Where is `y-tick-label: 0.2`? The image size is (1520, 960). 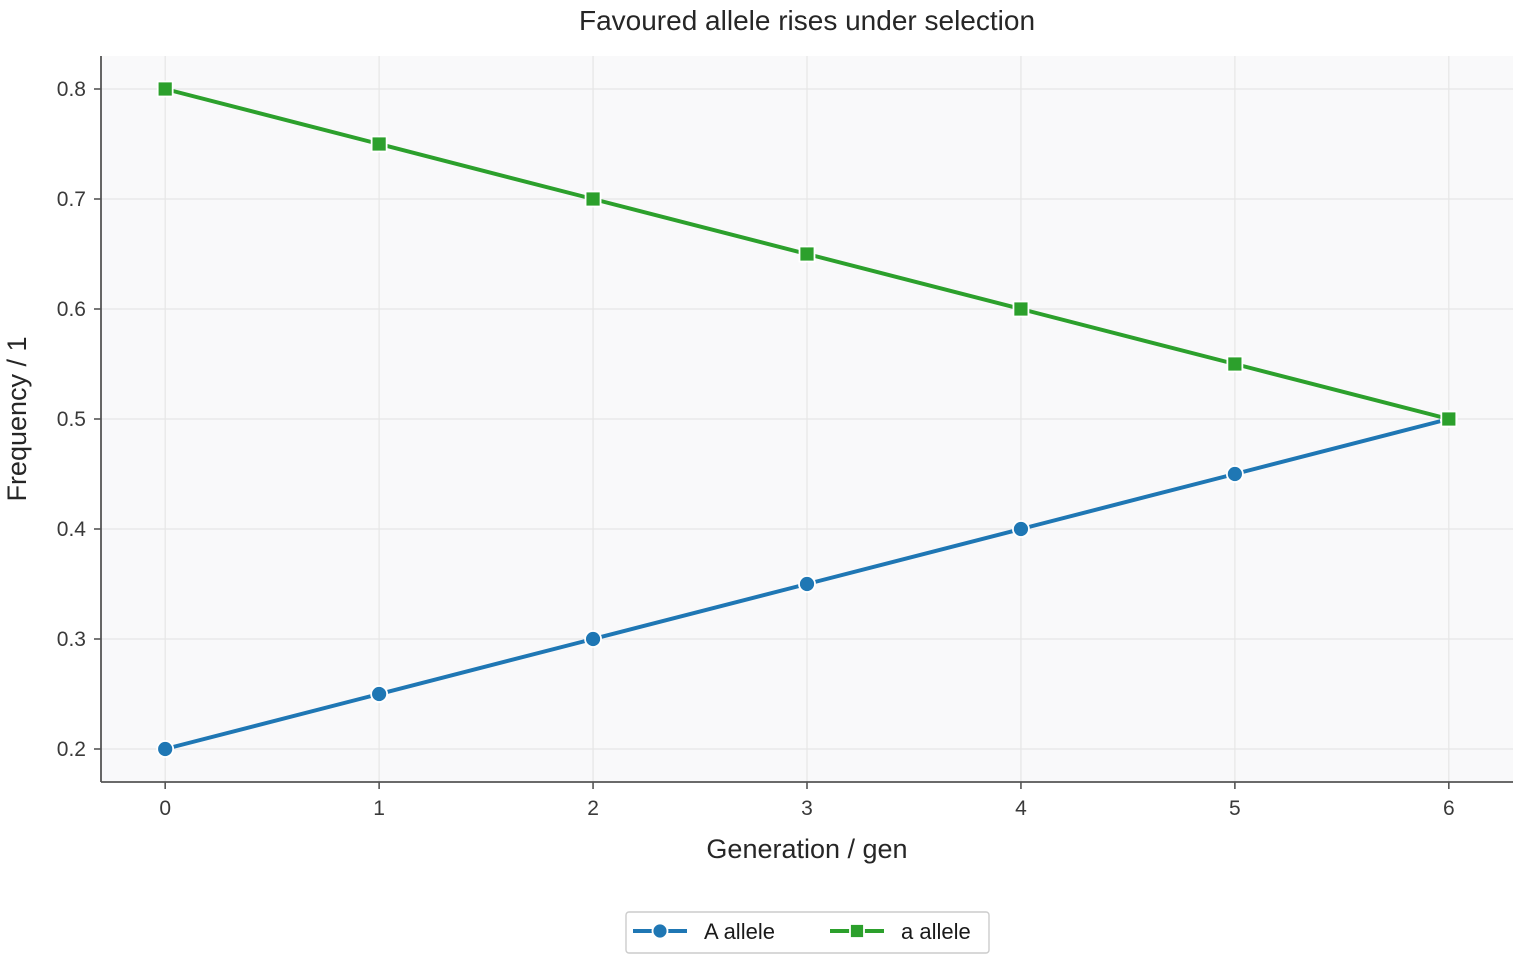 y-tick-label: 0.2 is located at coordinates (71, 749).